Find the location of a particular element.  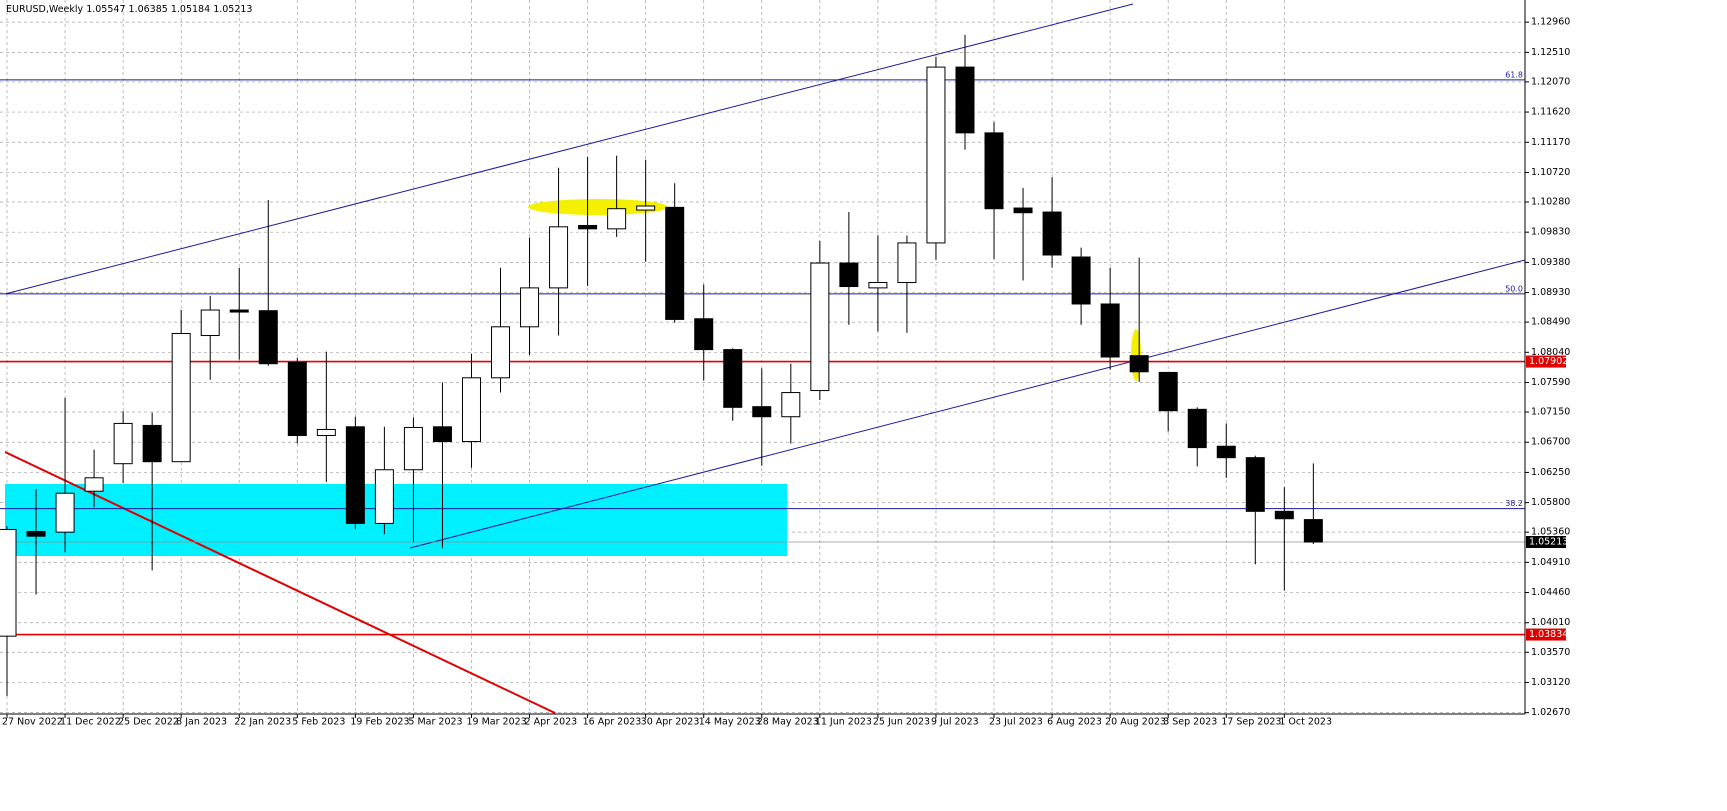

close: 1.05213 is located at coordinates (232, 9).